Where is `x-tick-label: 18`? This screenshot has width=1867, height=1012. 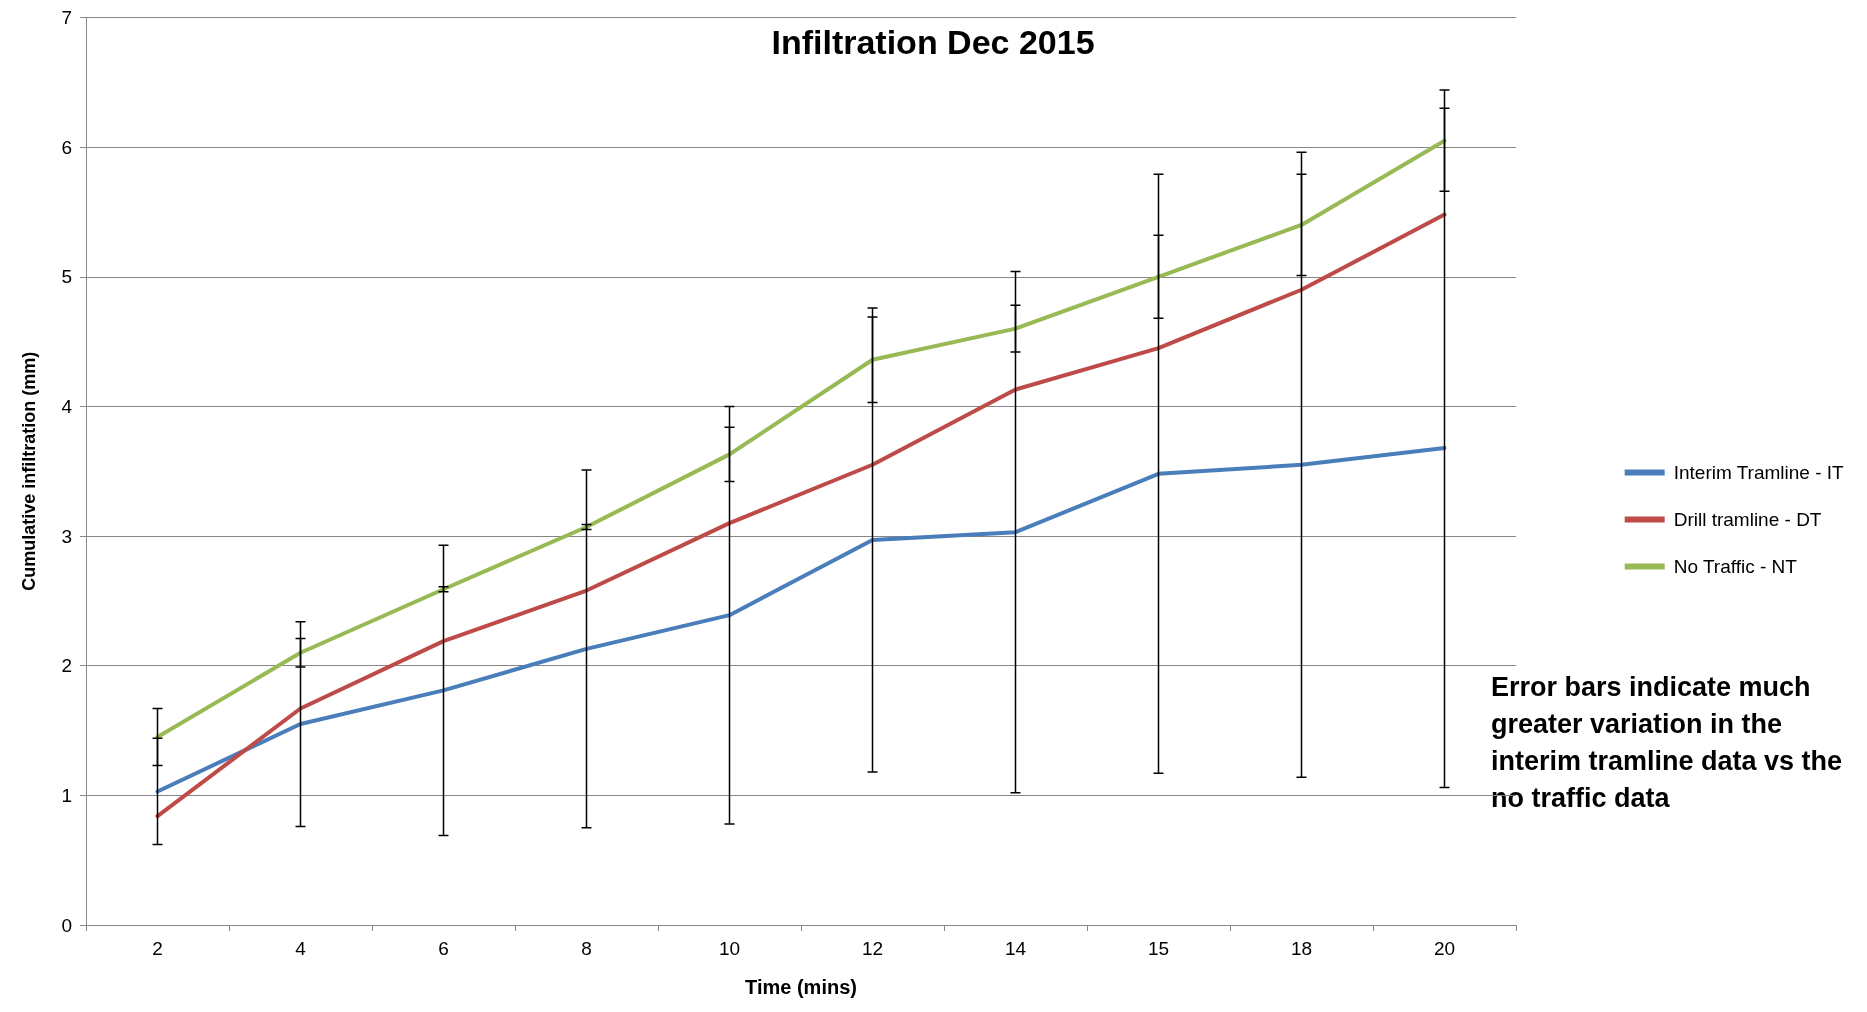
x-tick-label: 18 is located at coordinates (1301, 948).